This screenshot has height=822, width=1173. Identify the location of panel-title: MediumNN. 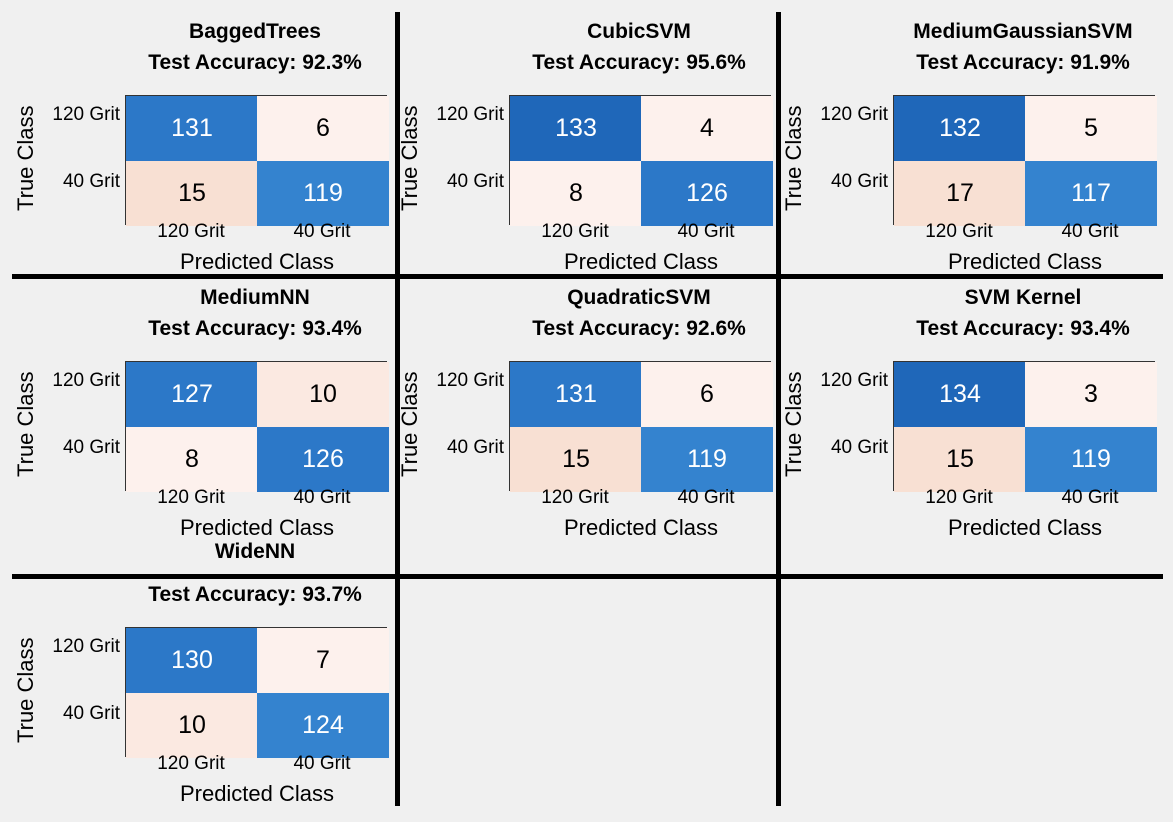
(255, 297).